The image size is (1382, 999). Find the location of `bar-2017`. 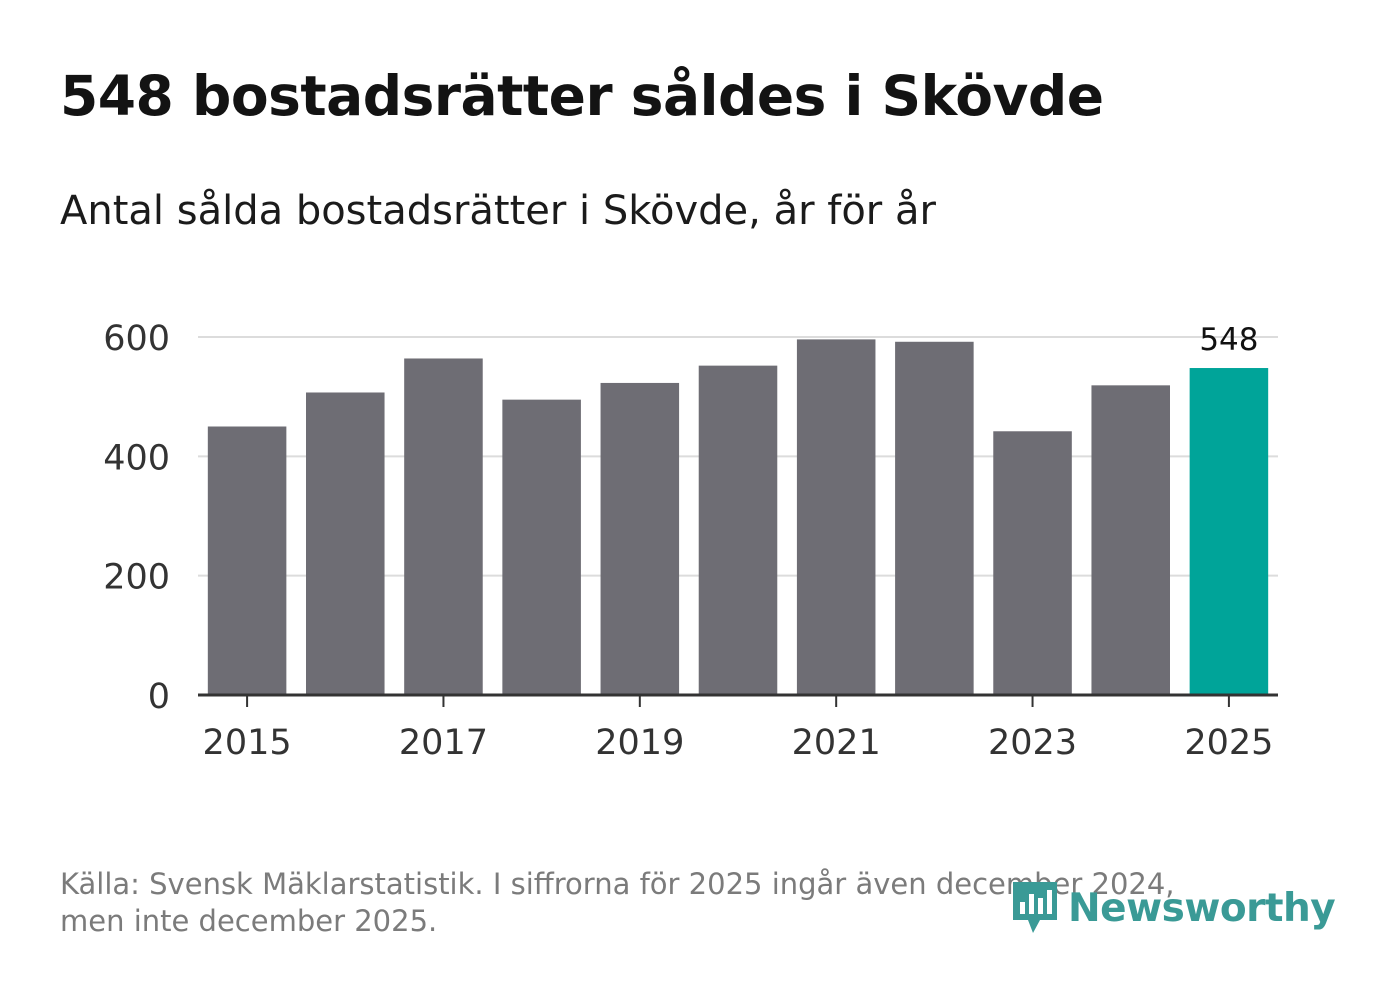

bar-2017 is located at coordinates (443, 526).